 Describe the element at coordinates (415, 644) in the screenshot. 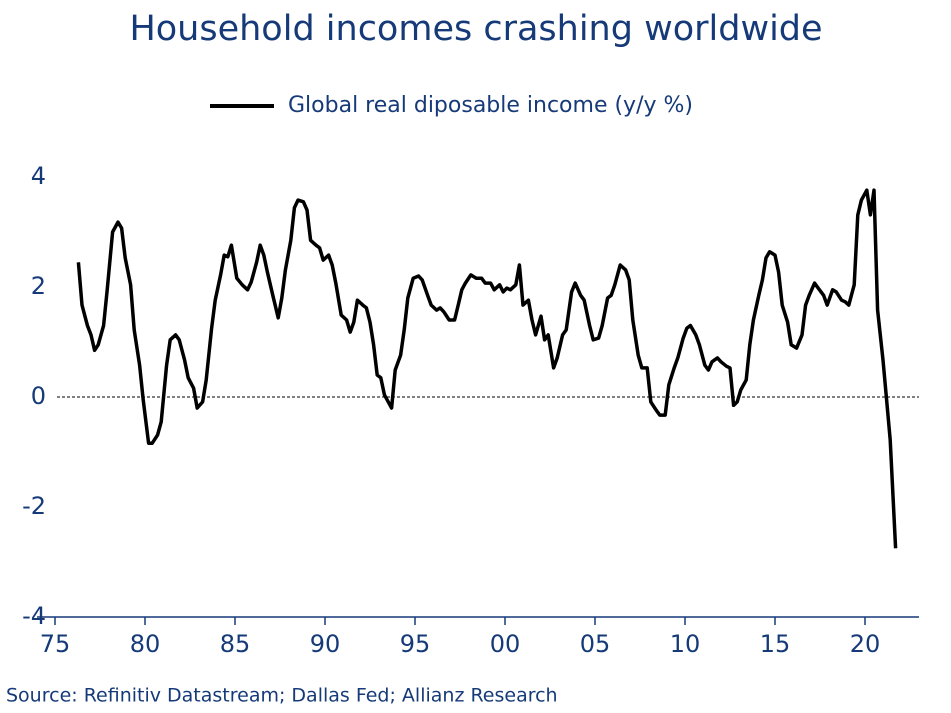

I see `x-tick-label: 95` at that location.